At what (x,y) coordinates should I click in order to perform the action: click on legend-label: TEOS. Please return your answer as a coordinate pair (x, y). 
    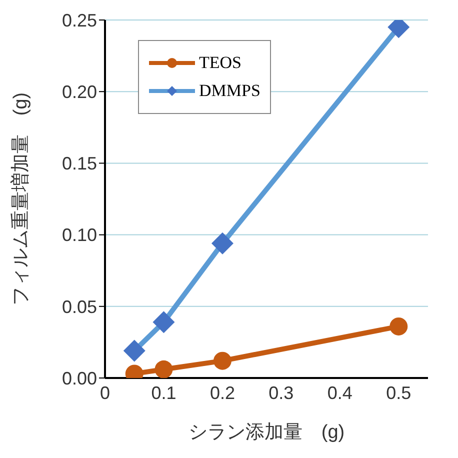
    Looking at the image, I should click on (220, 63).